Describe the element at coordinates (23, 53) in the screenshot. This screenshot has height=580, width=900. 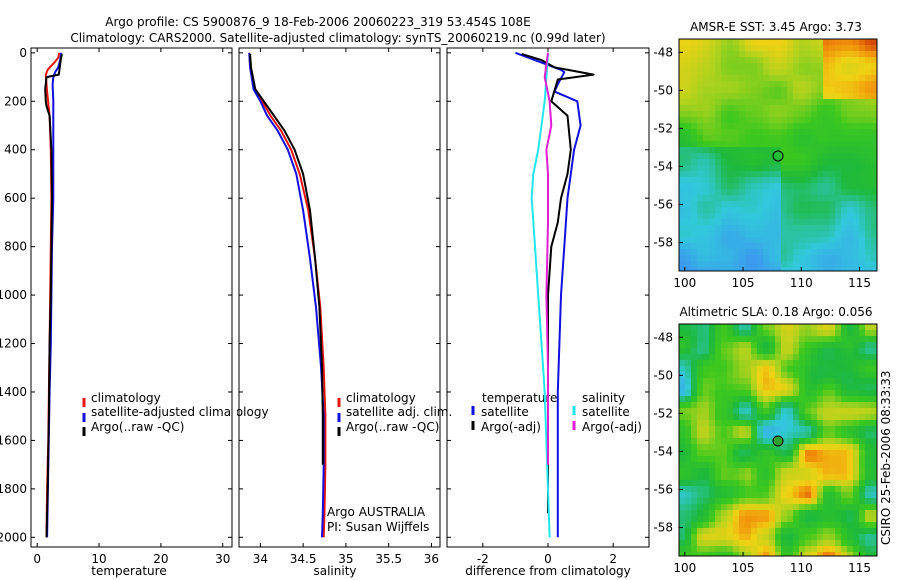
I see `y-tick-label: 0` at that location.